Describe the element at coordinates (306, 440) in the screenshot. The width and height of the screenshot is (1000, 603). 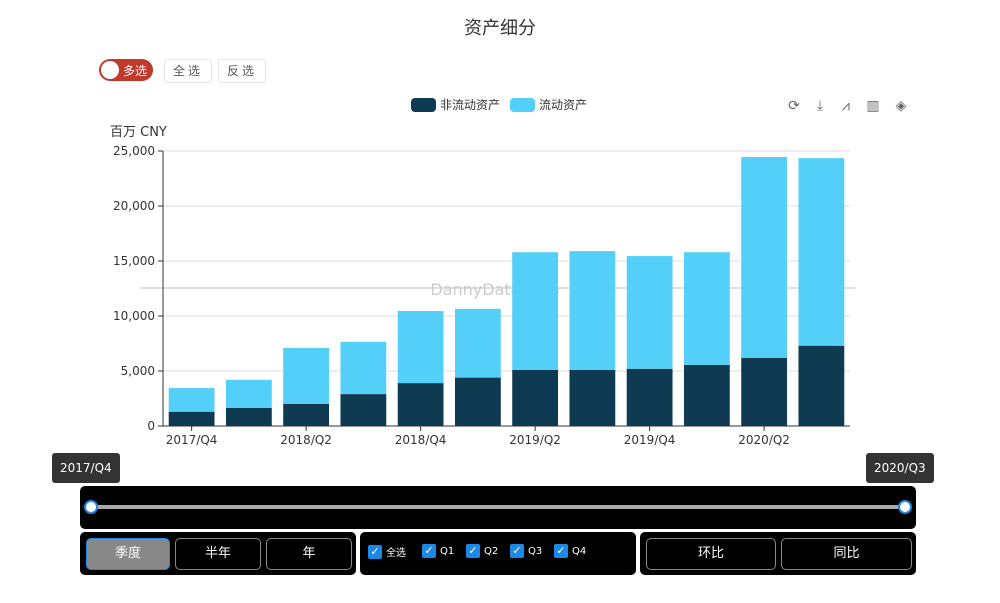
I see `x-tick-label: 2018/Q2` at that location.